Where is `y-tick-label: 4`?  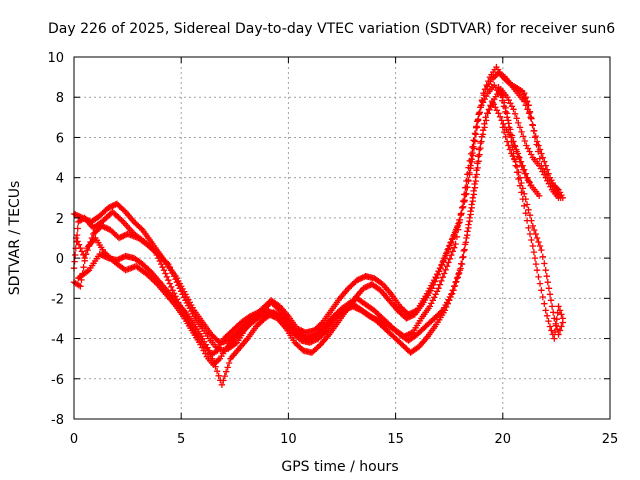
y-tick-label: 4 is located at coordinates (60, 179).